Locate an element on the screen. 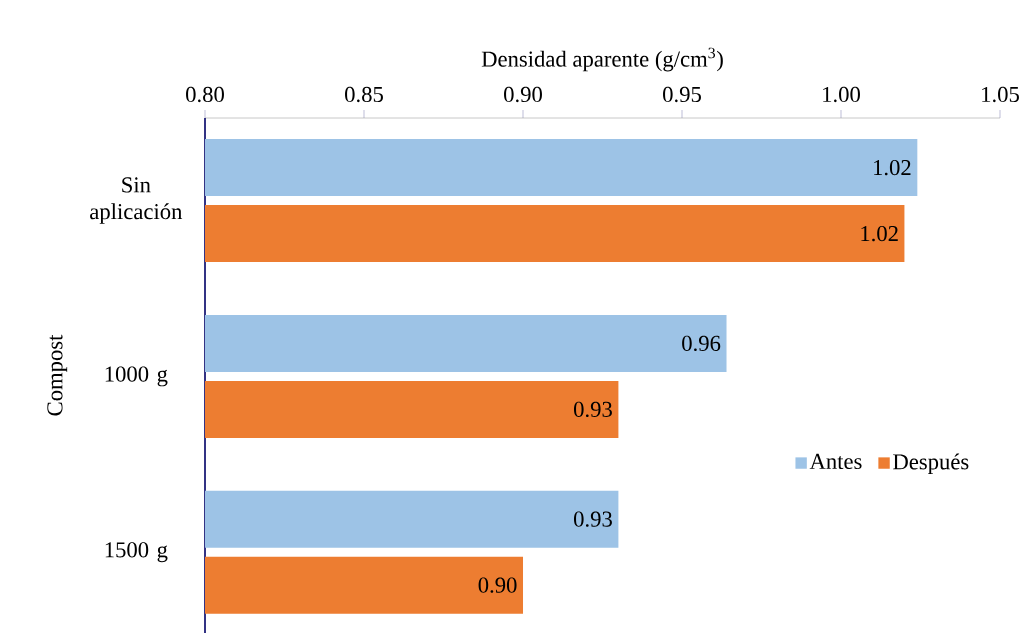 The height and width of the screenshot is (633, 1028). y-tick-label: Sin aplicación is located at coordinates (136, 200).